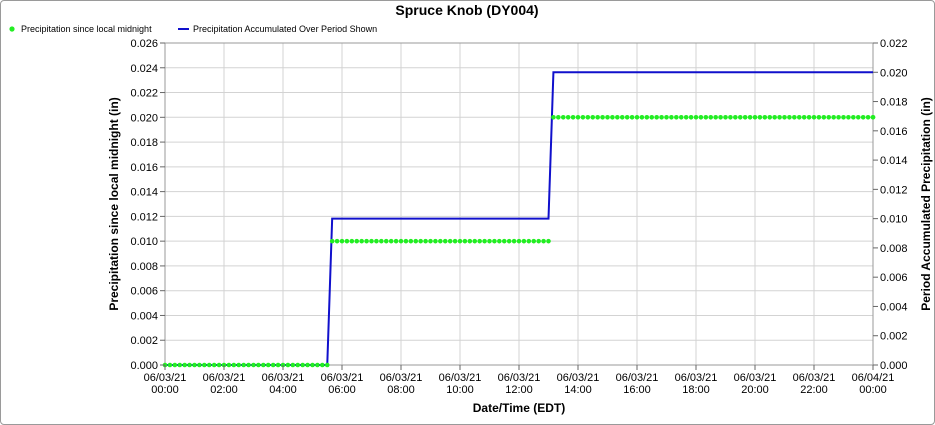 The height and width of the screenshot is (425, 935). What do you see at coordinates (144, 316) in the screenshot?
I see `y-tick-label: 0.004` at bounding box center [144, 316].